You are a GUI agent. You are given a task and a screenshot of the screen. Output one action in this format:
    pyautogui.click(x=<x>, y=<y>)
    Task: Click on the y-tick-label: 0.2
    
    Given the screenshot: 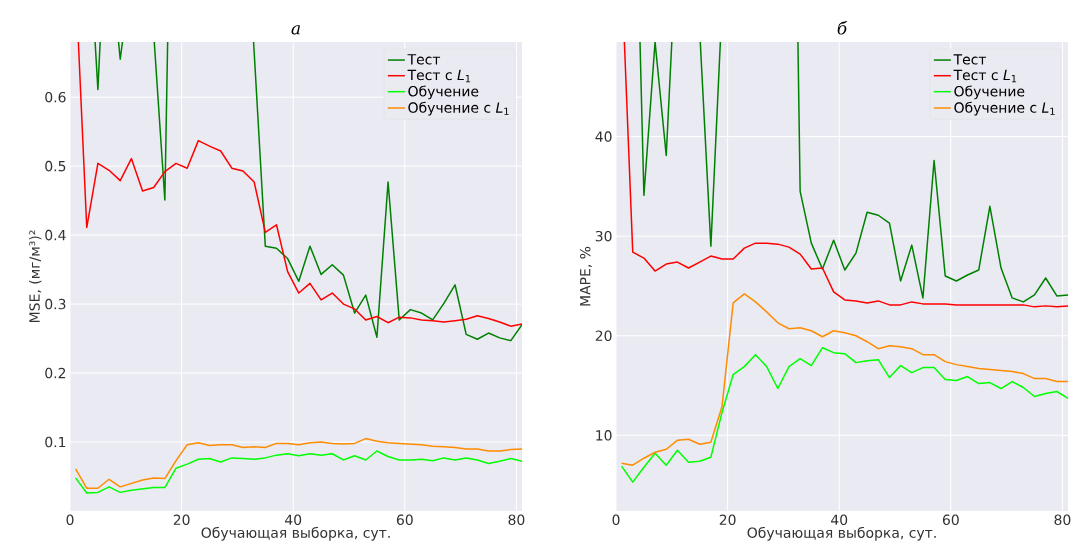 What is the action you would take?
    pyautogui.click(x=55, y=373)
    